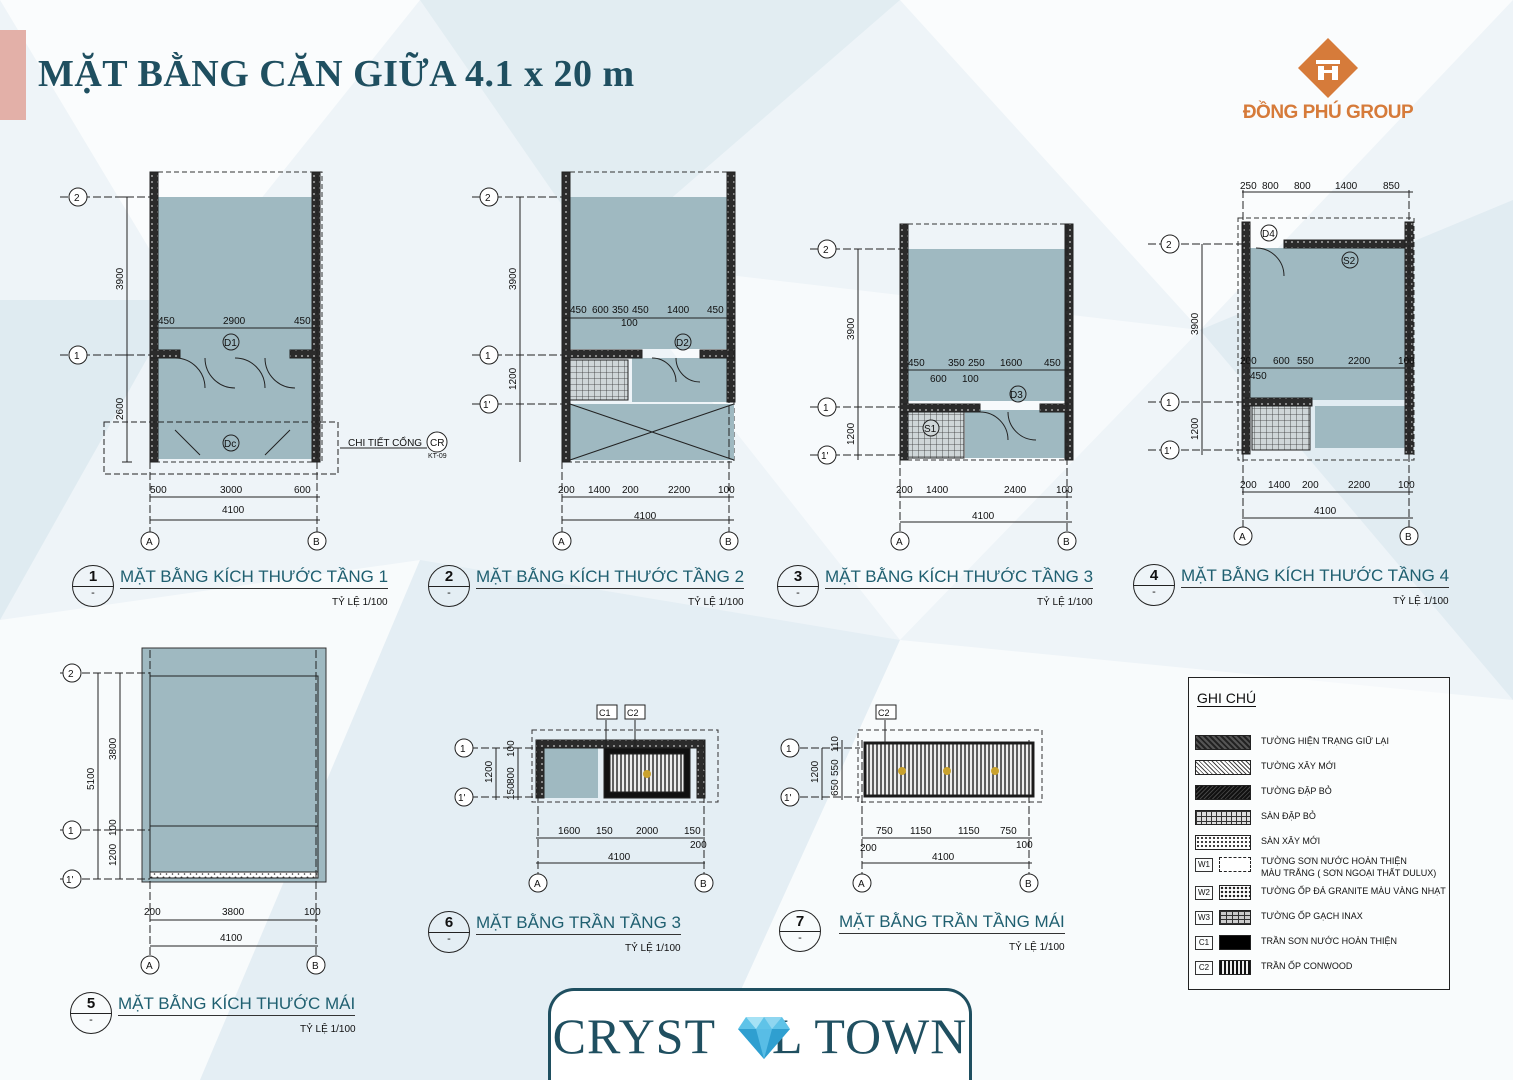 This screenshot has height=1080, width=1513. Describe the element at coordinates (578, 924) in the screenshot. I see `plan-6-title: MẶT BẰNG TRẦN TẦNG 3` at that location.